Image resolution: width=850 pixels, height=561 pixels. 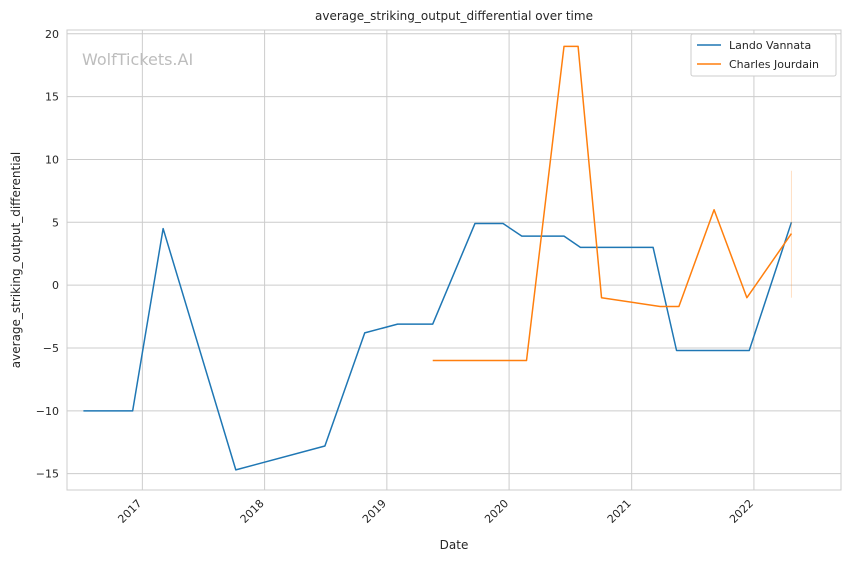 What do you see at coordinates (137, 59) in the screenshot?
I see `watermark: WolfTickets.AI` at bounding box center [137, 59].